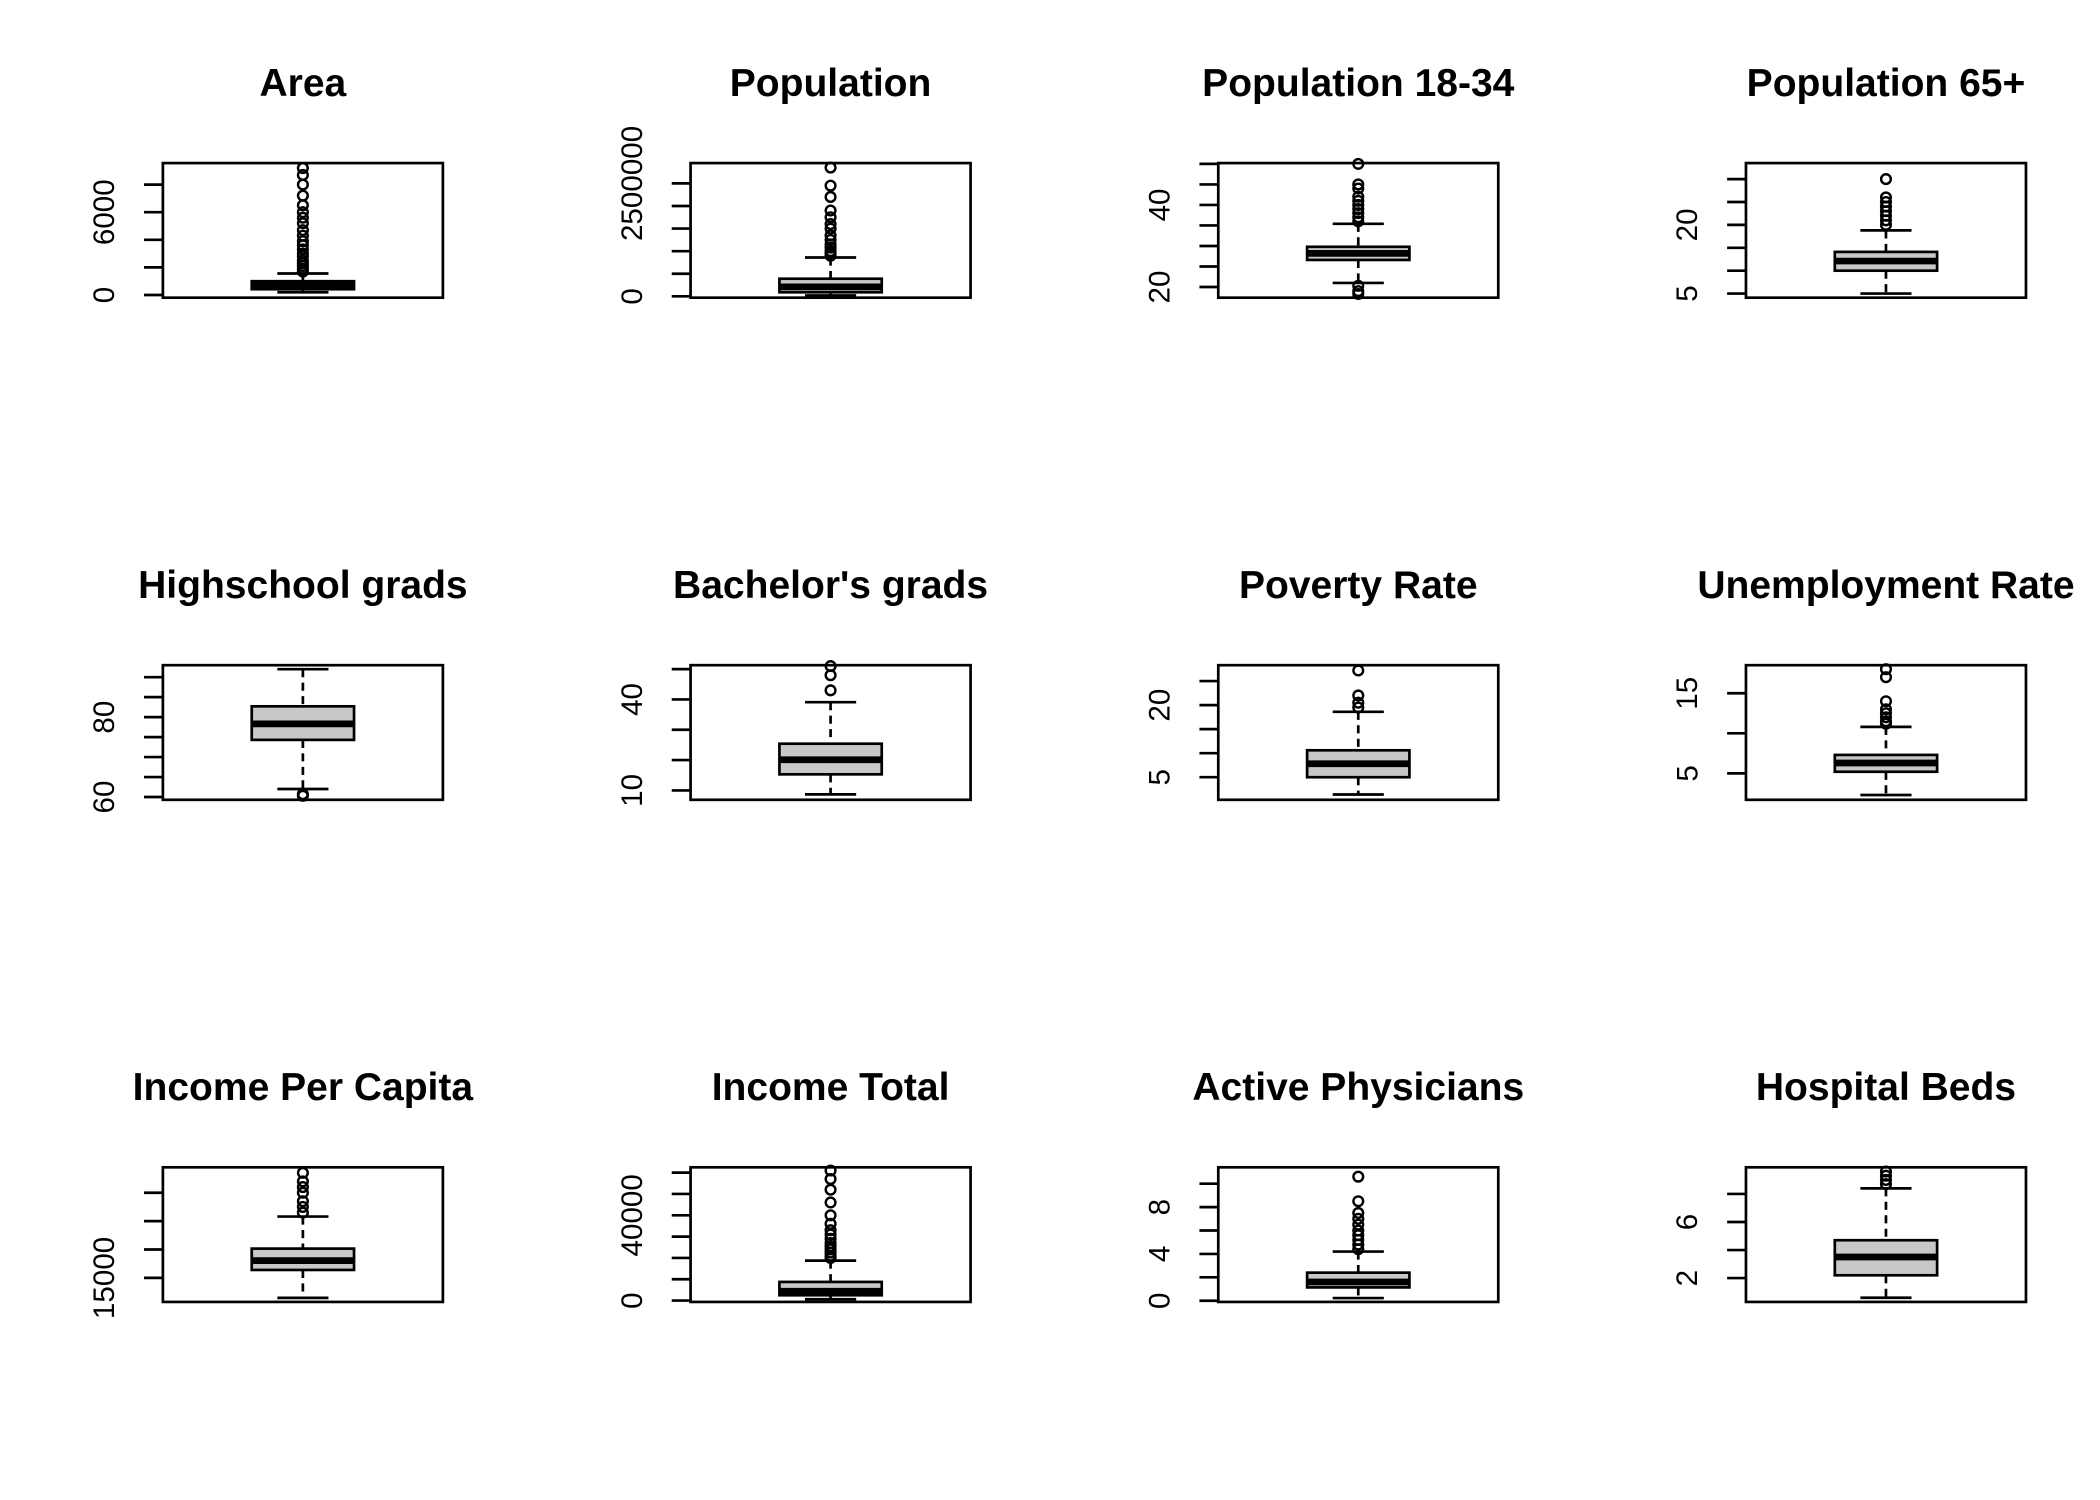 The width and height of the screenshot is (2100, 1500). What do you see at coordinates (830, 585) in the screenshot?
I see `chart-title: Bachelor's grads` at bounding box center [830, 585].